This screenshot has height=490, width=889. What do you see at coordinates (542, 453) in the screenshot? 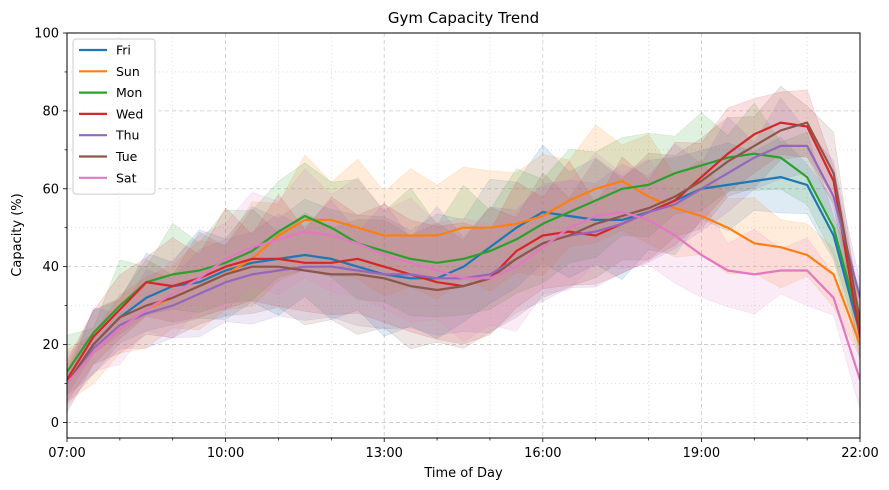
I see `x-tick-label: 16:00` at bounding box center [542, 453].